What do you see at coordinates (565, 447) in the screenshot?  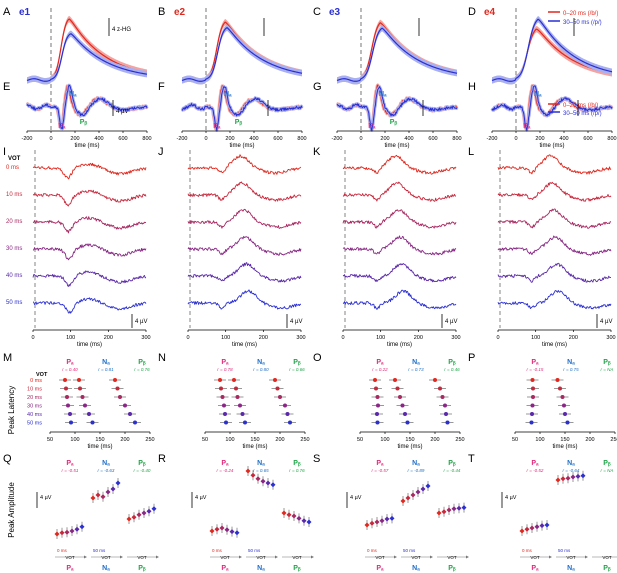 I see `latency-axis-label: time (ms)` at bounding box center [565, 447].